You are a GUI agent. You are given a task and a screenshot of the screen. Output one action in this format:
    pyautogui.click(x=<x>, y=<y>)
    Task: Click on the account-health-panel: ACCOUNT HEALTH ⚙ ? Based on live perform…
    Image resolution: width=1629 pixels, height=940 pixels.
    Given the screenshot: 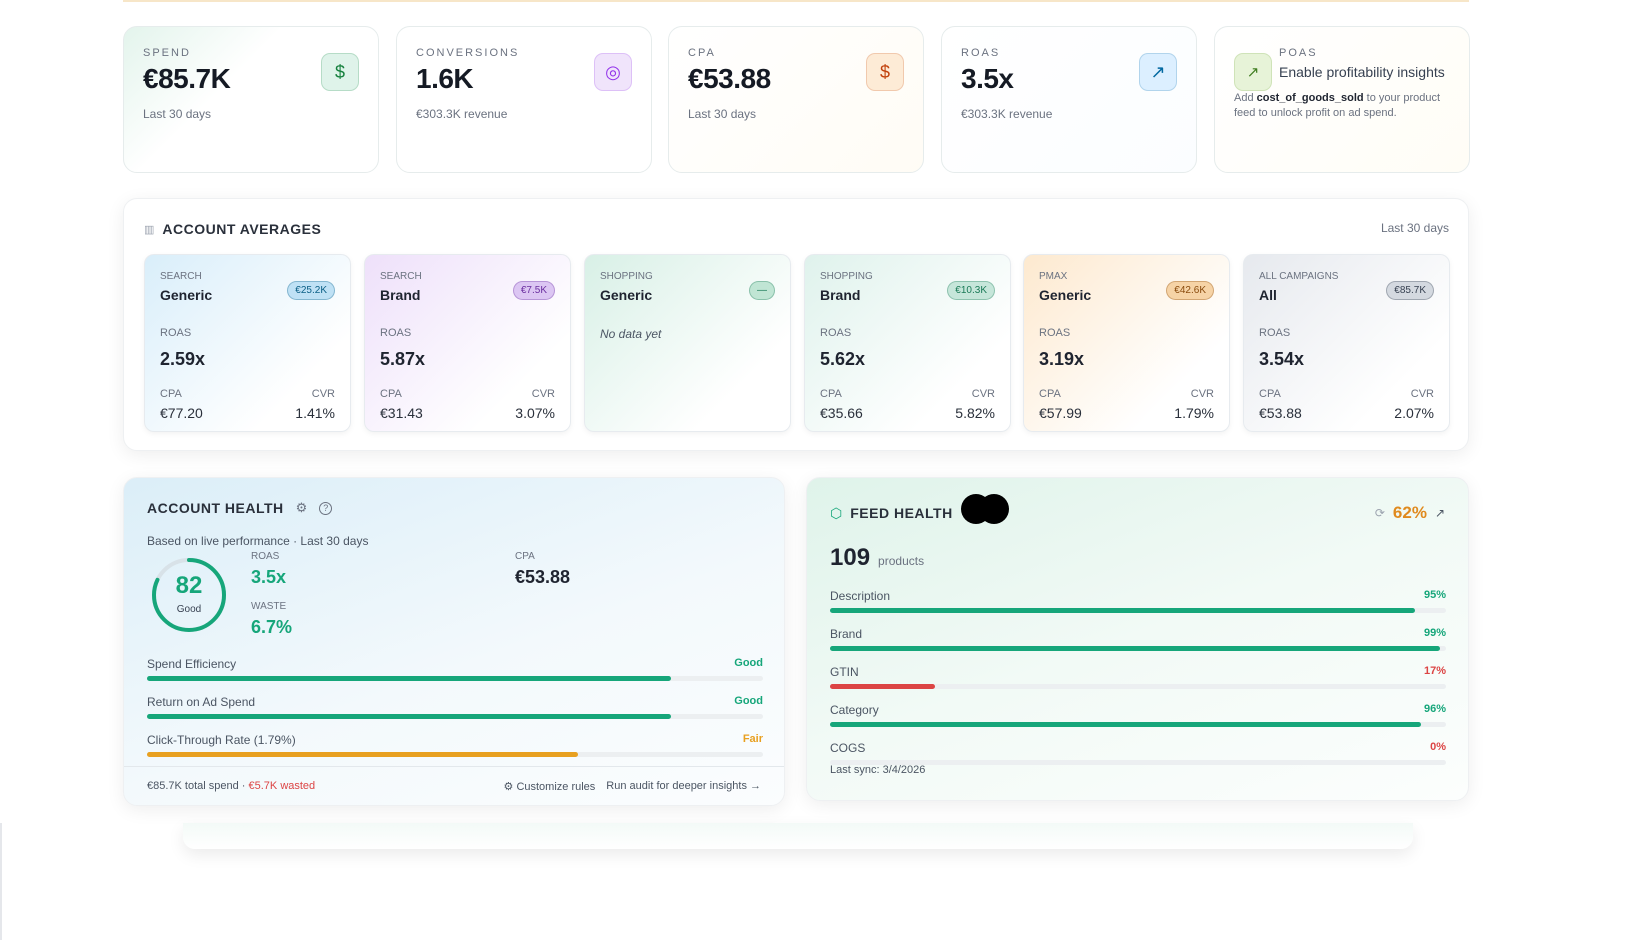 What is the action you would take?
    pyautogui.click(x=454, y=641)
    